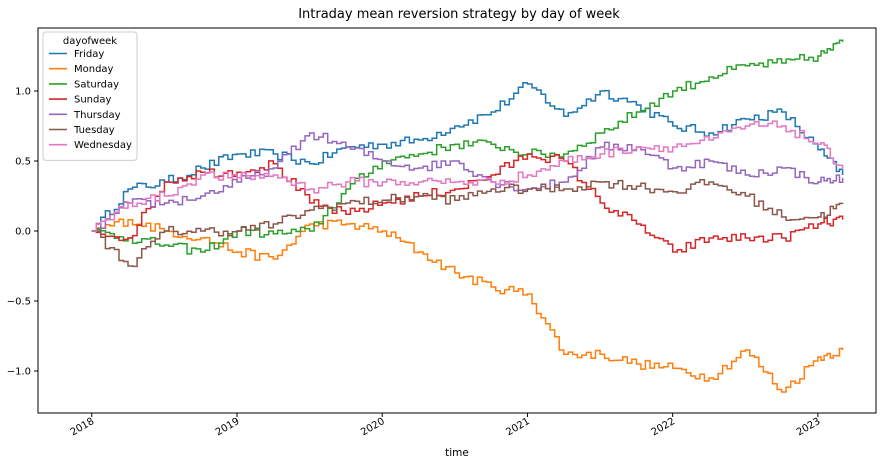 Image resolution: width=882 pixels, height=464 pixels. I want to click on legend-box, so click(90, 96).